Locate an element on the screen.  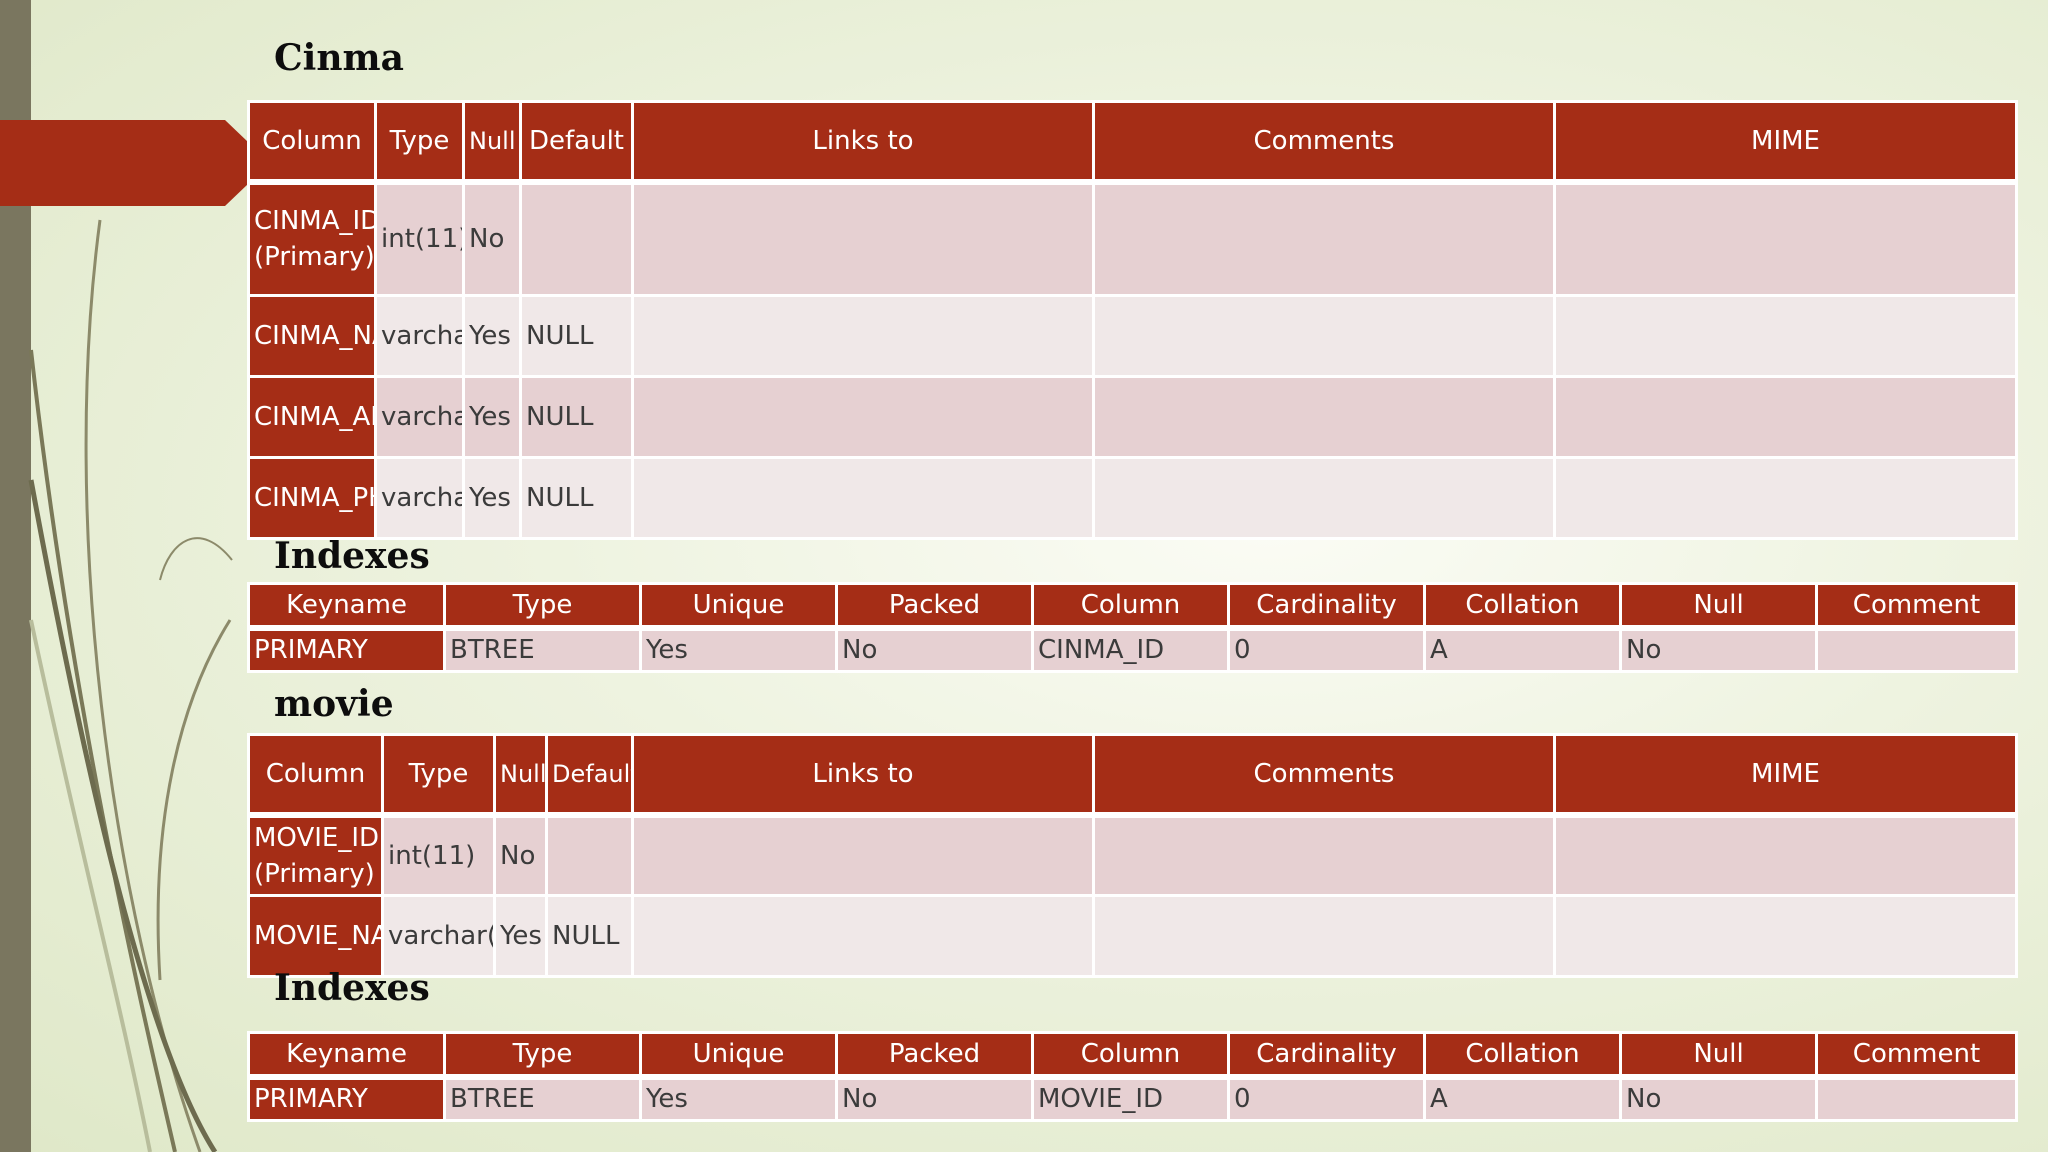
row-type: varchar(50) is located at coordinates (419, 417).